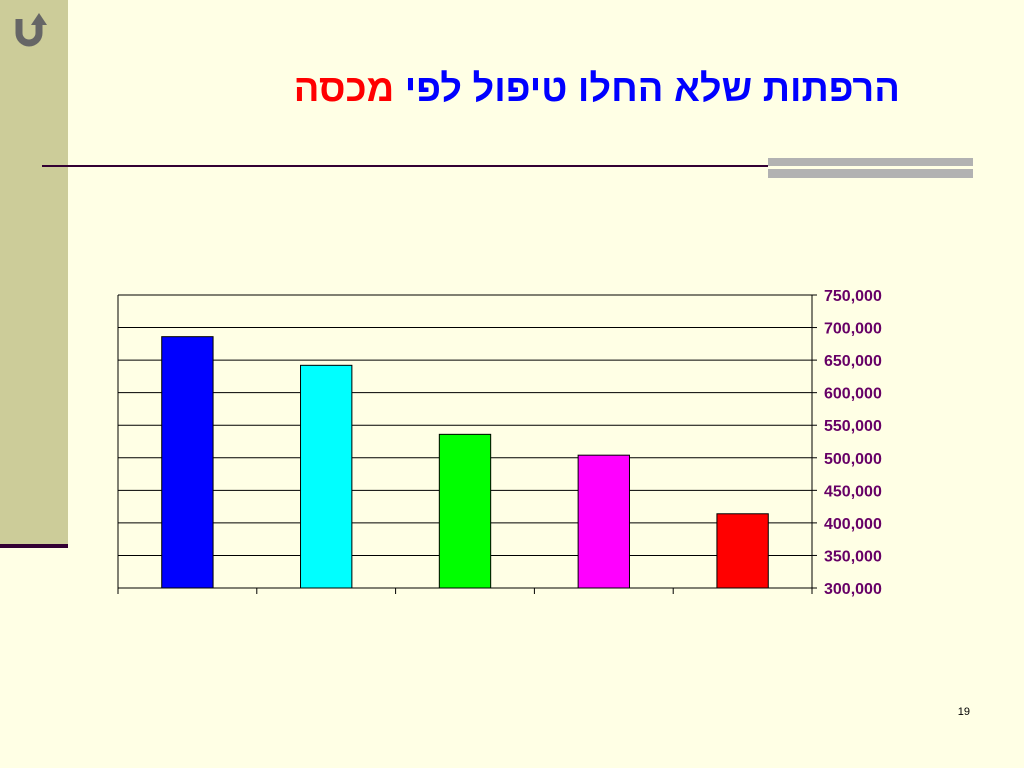 The height and width of the screenshot is (768, 1024). Describe the element at coordinates (853, 556) in the screenshot. I see `y-tick-label: 350,000` at that location.